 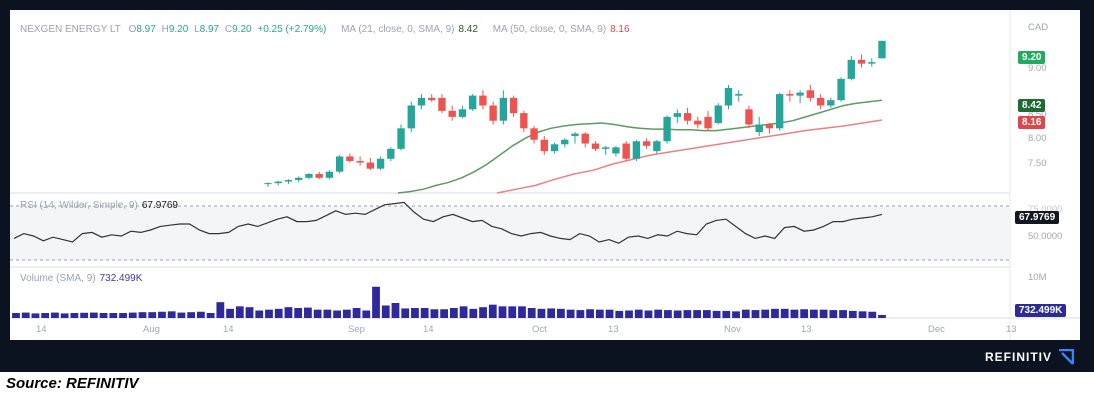 I want to click on volume-tick-10m: 10M, so click(x=1037, y=277).